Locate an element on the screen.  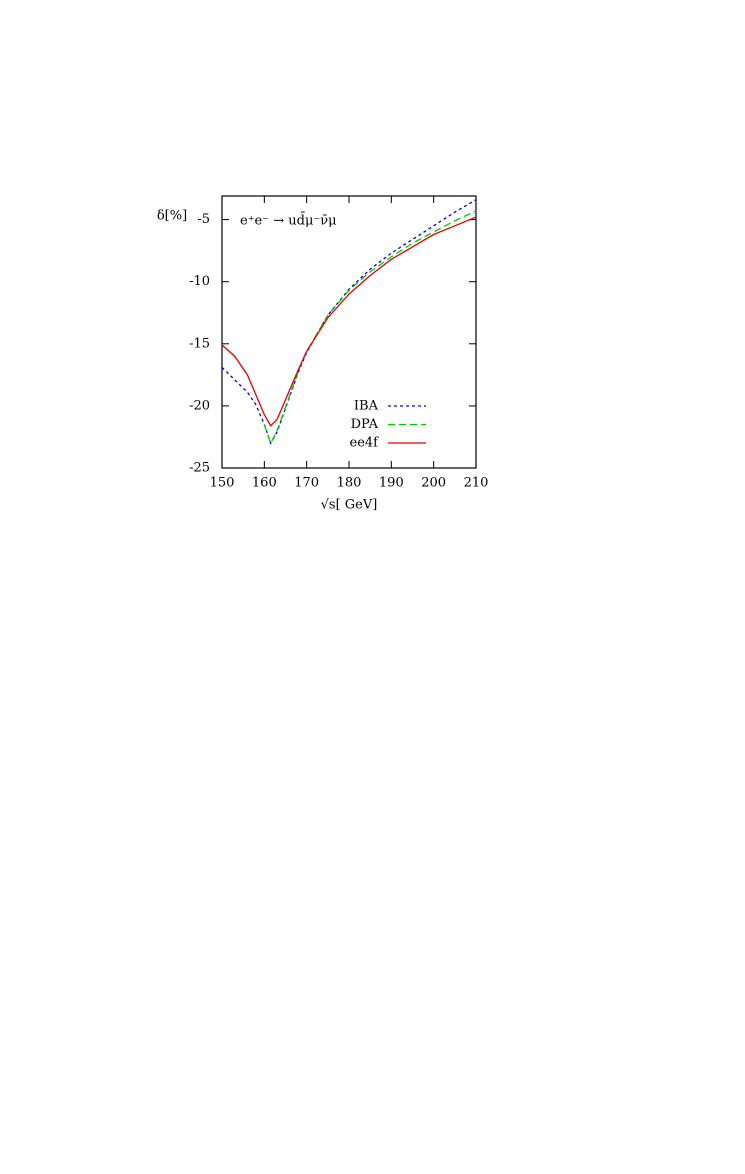
y-tick-label: -25 is located at coordinates (199, 468).